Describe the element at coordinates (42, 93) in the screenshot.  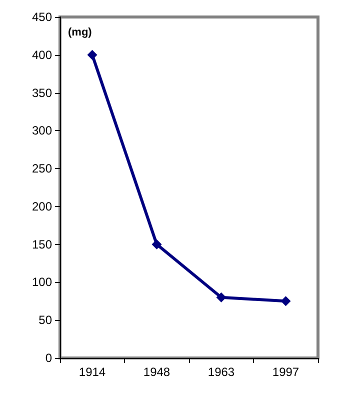
I see `y-tick-label: 350` at that location.